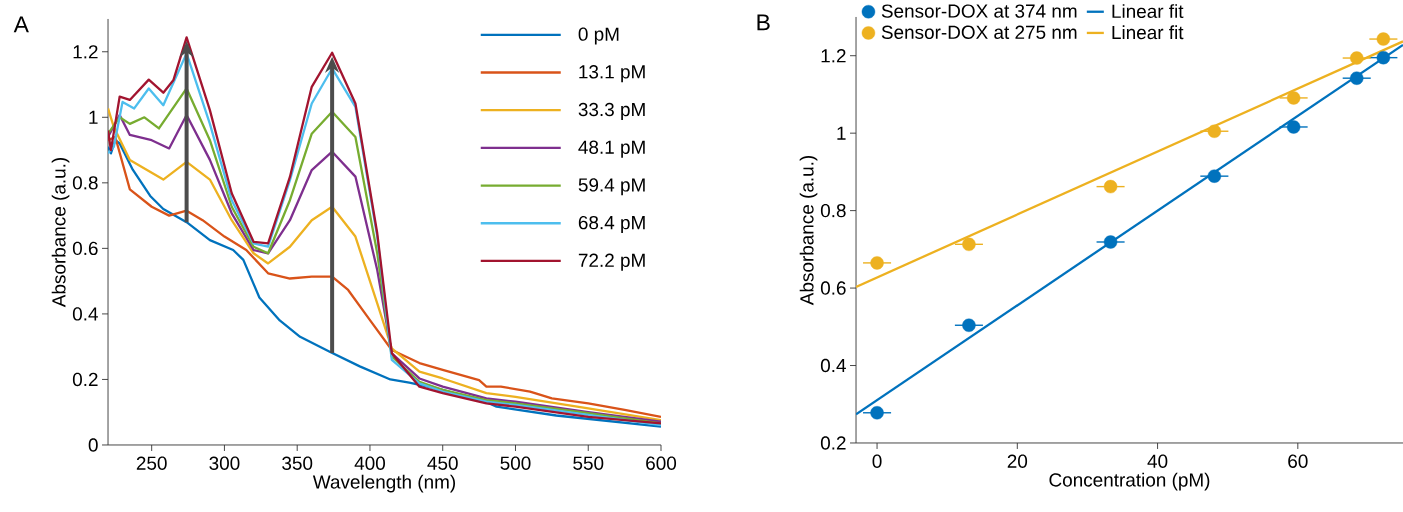 The height and width of the screenshot is (512, 1403). What do you see at coordinates (611, 224) in the screenshot?
I see `legend-label: 68.4 pM` at bounding box center [611, 224].